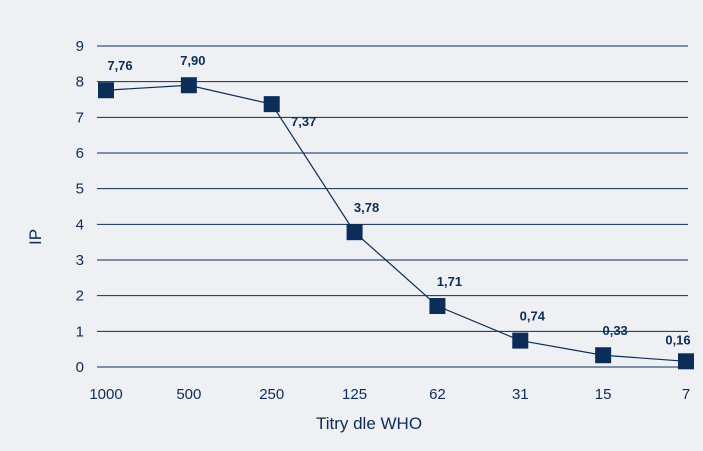 The height and width of the screenshot is (451, 703). I want to click on x-axis-ticks: 1000 500 250 125 62 31 15 7, so click(389, 394).